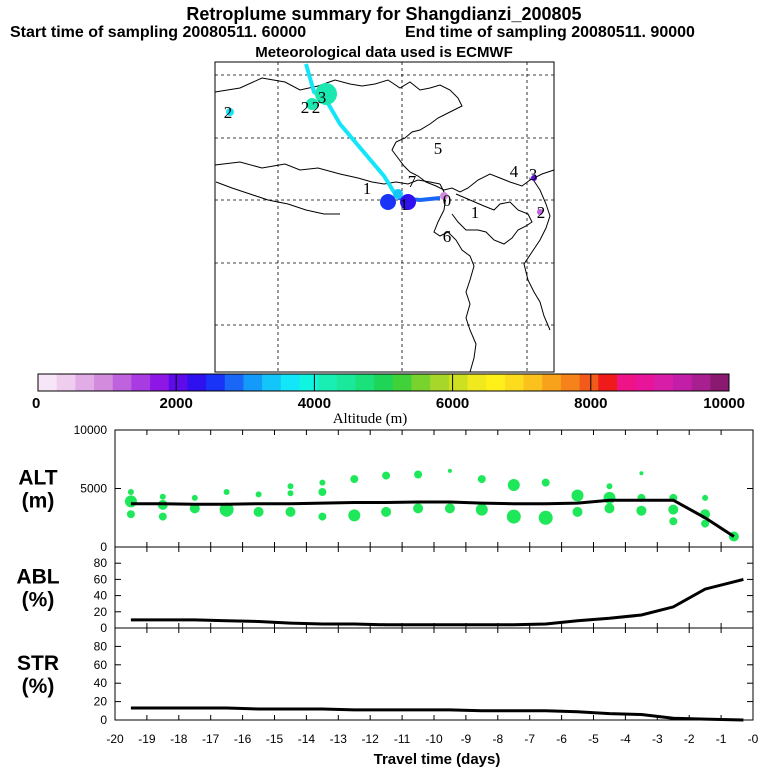 The height and width of the screenshot is (768, 768). I want to click on x-tick-label: -0, so click(753, 739).